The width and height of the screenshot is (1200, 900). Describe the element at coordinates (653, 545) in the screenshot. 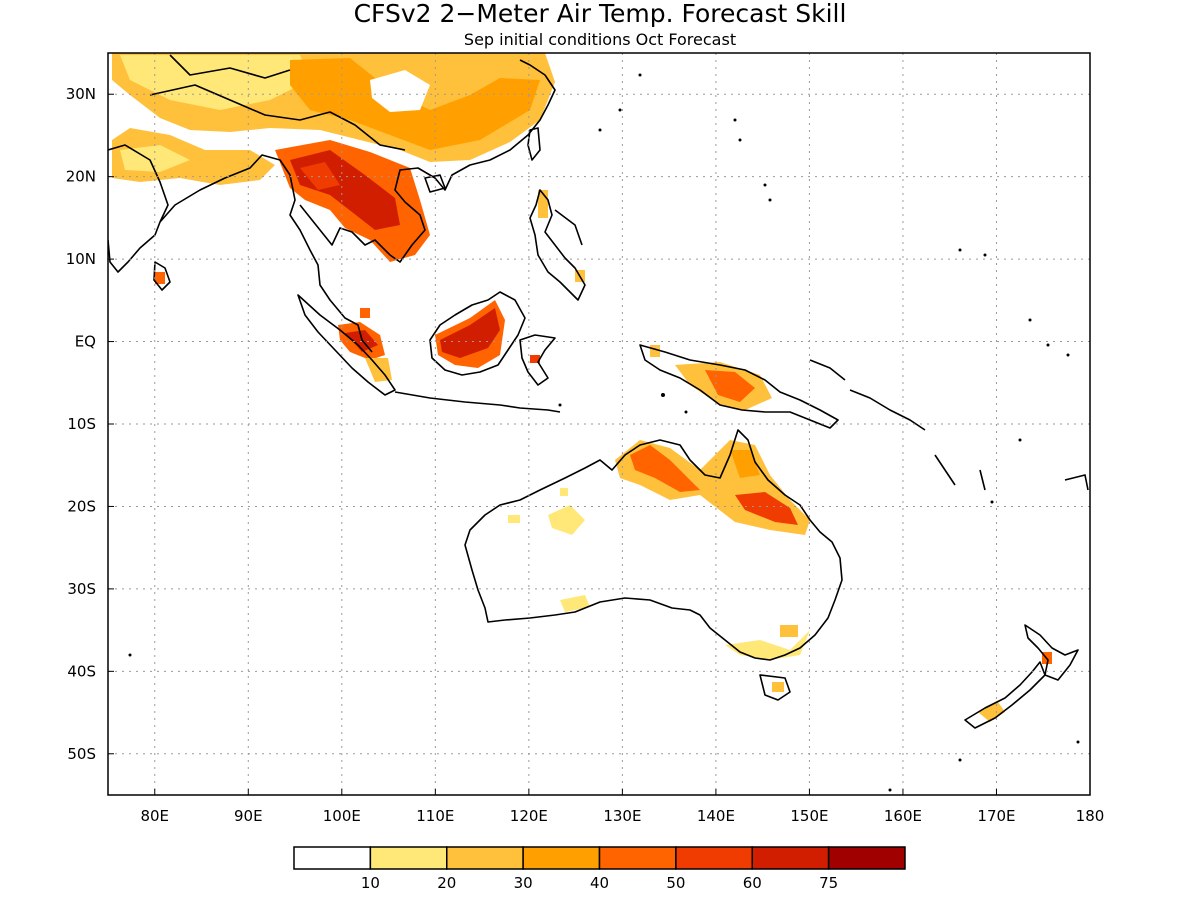

I see `coast-australia` at that location.